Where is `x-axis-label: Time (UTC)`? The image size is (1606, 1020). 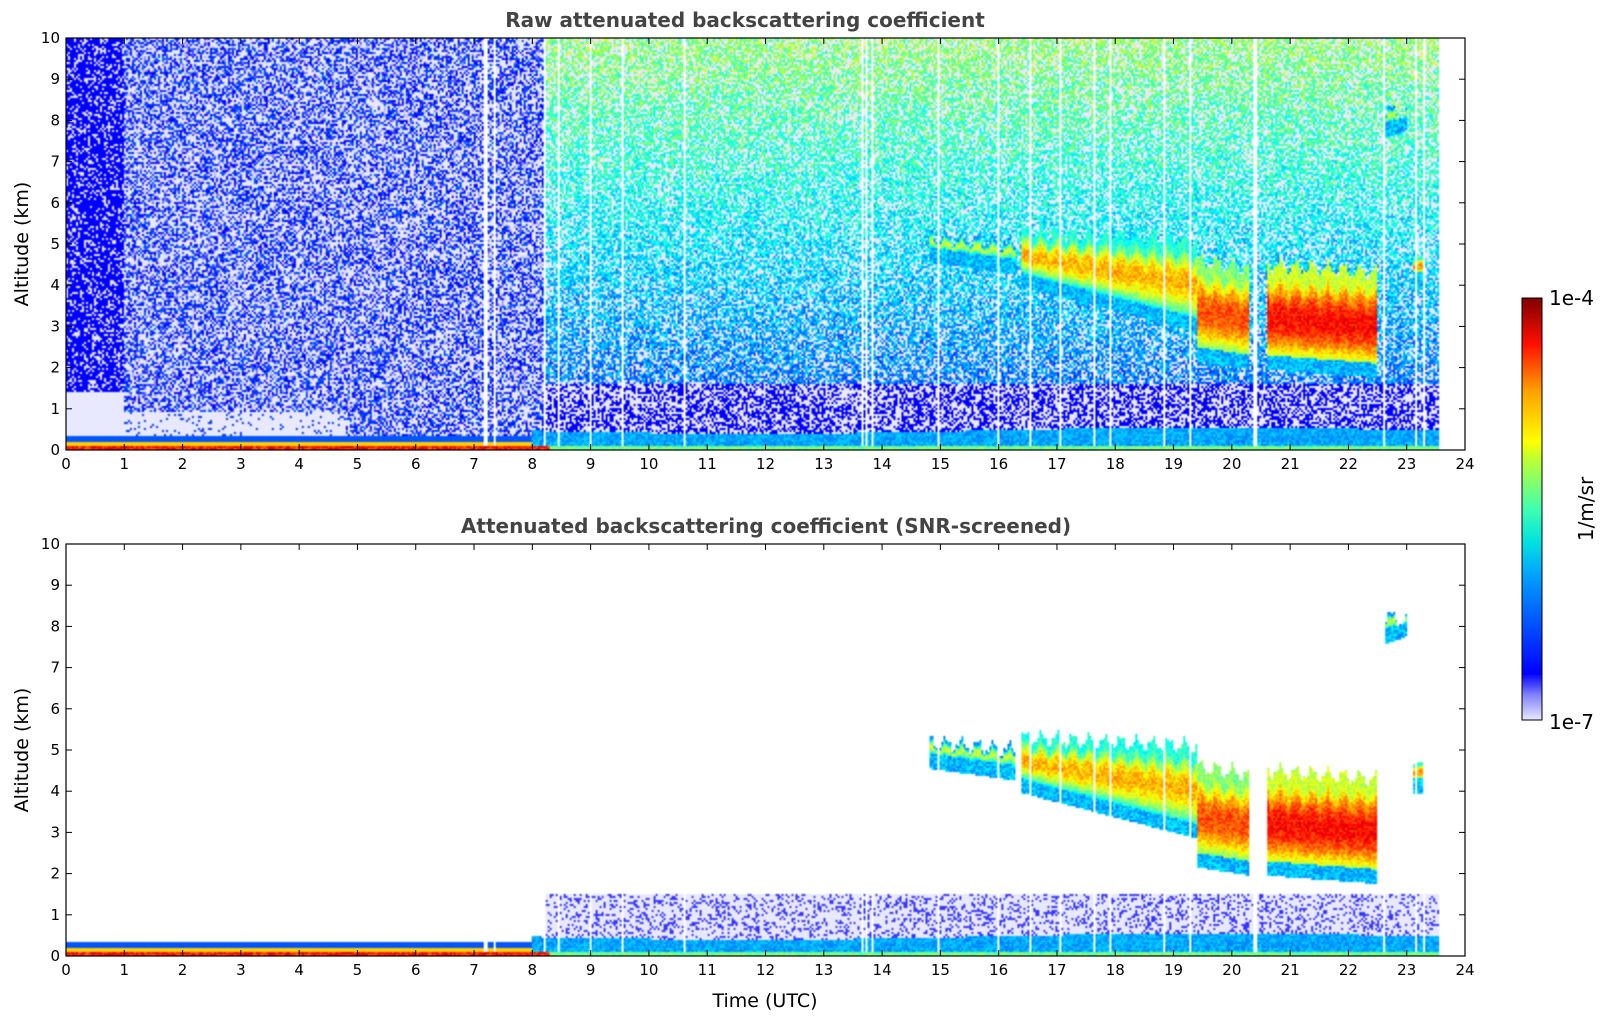 x-axis-label: Time (UTC) is located at coordinates (764, 1001).